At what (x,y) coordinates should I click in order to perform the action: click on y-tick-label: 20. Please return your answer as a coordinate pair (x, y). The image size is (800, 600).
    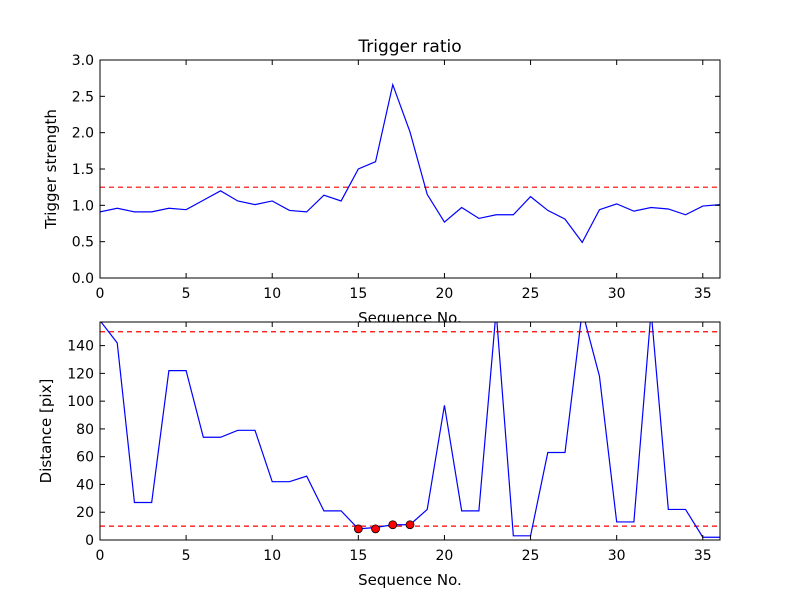
    Looking at the image, I should click on (85, 513).